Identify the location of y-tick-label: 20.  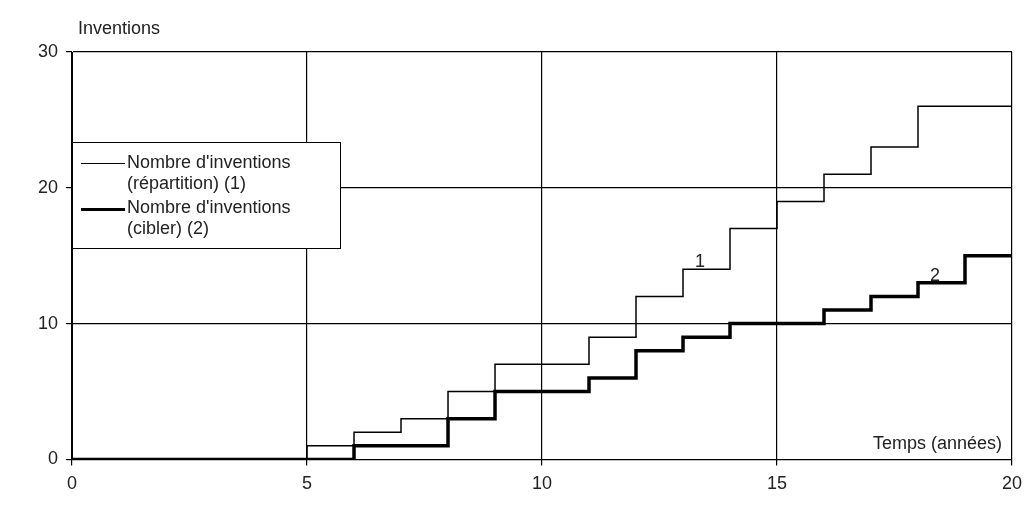
(48, 186).